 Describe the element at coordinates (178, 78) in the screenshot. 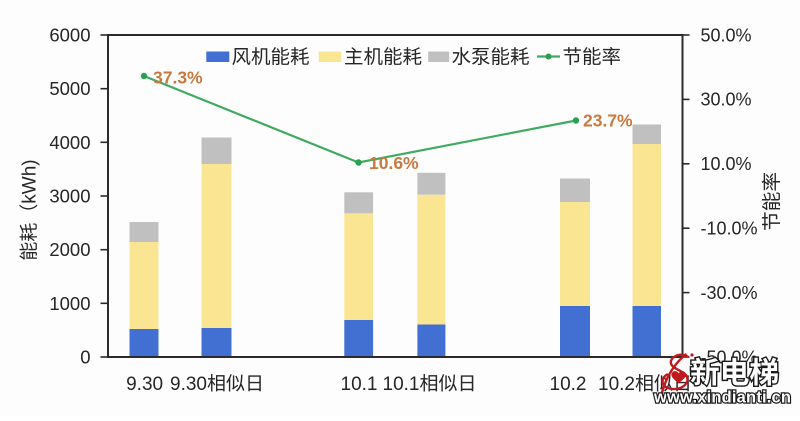

I see `svg-text: 37.3%` at that location.